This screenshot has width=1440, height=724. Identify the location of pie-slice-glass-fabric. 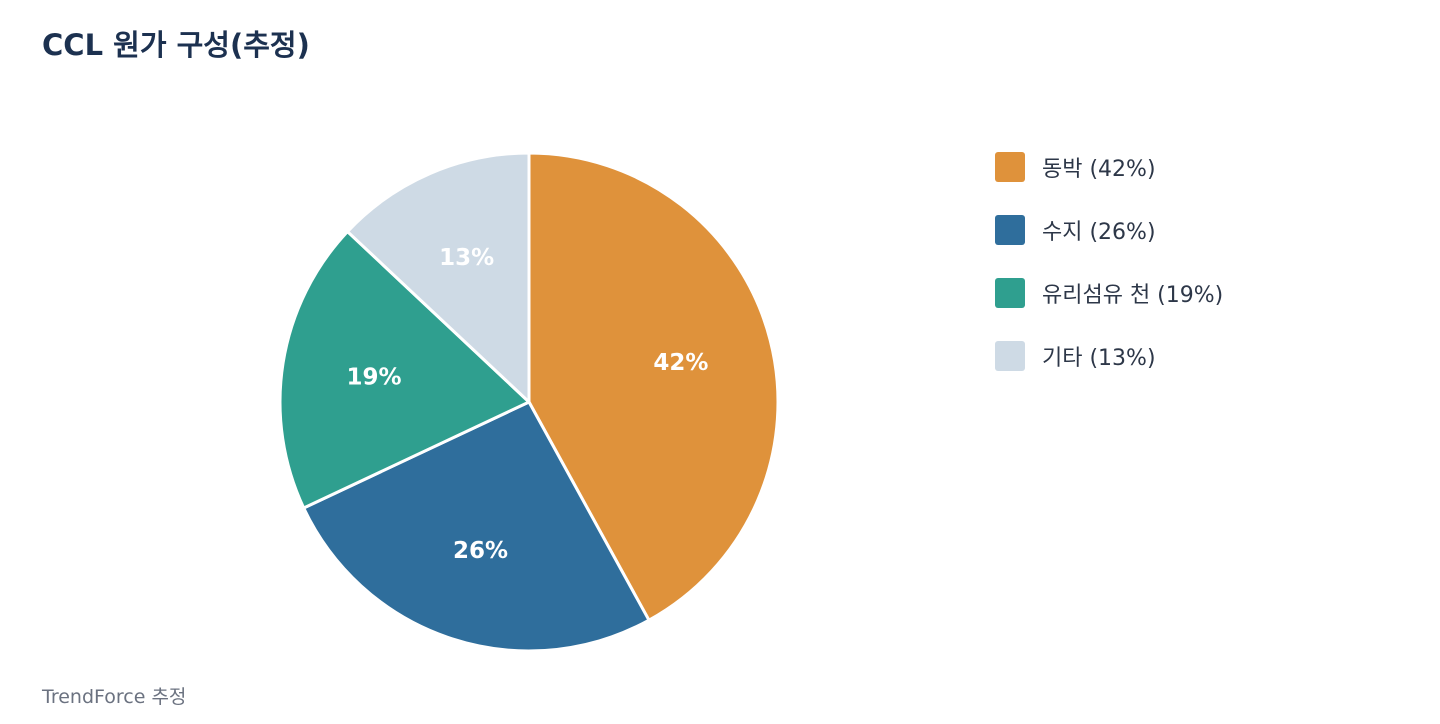
(404, 370).